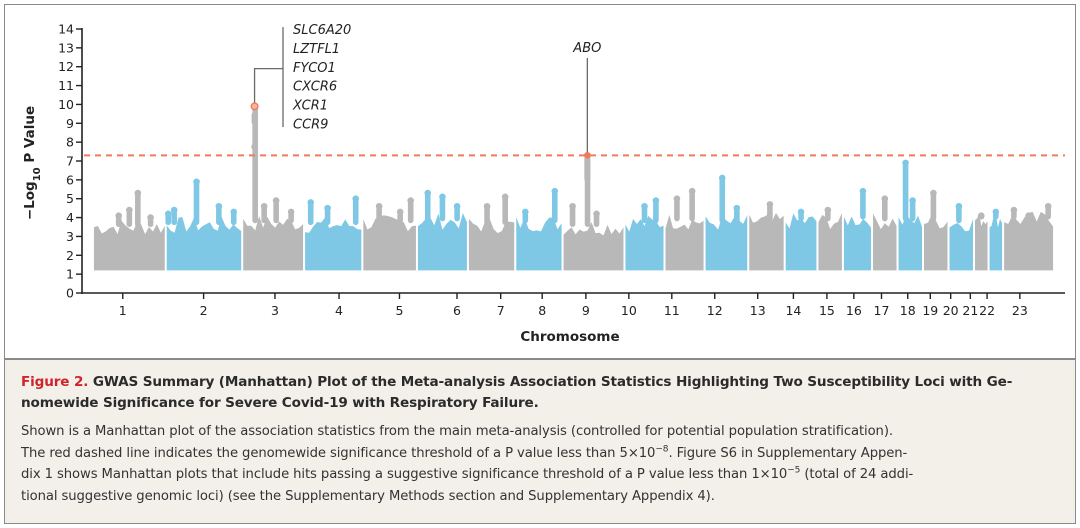 This screenshot has width=1080, height=528. I want to click on y-tick-label: 4, so click(70, 217).